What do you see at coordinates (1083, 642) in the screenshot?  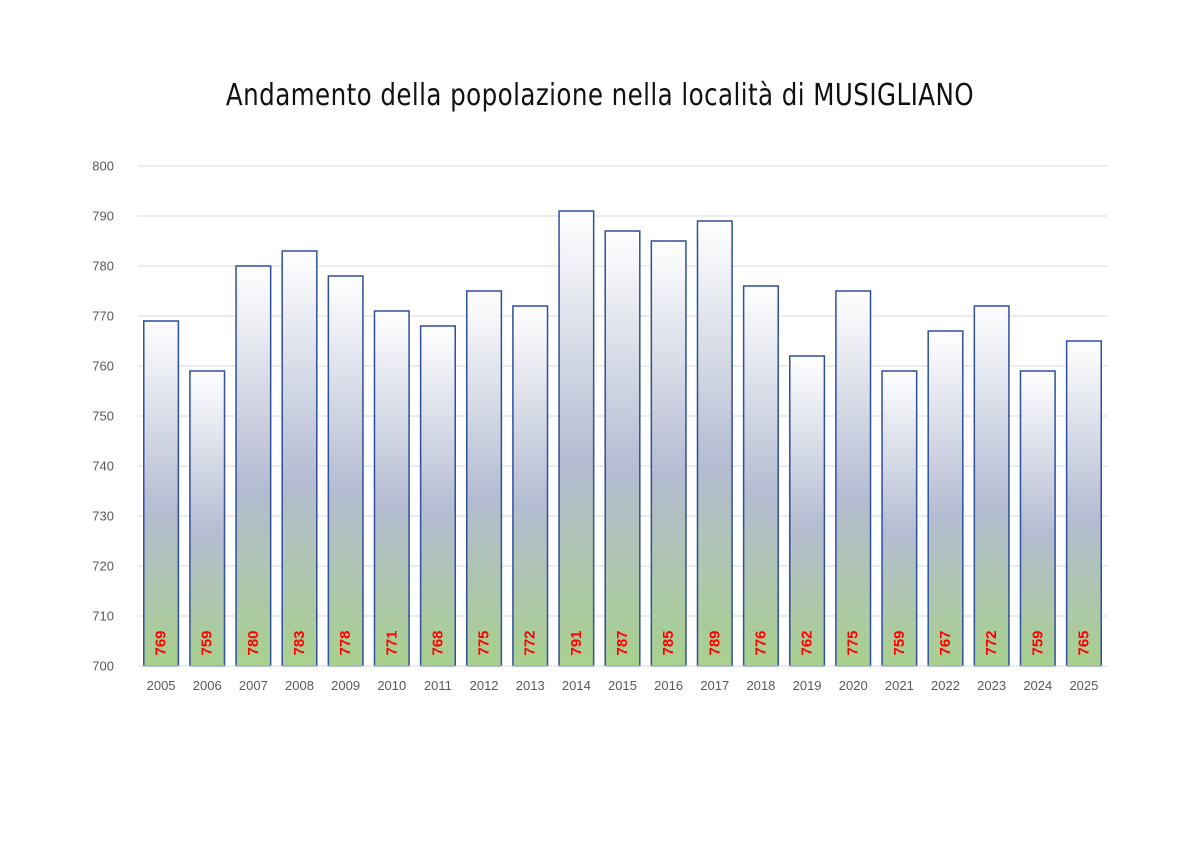 I see `data-label: 765` at bounding box center [1083, 642].